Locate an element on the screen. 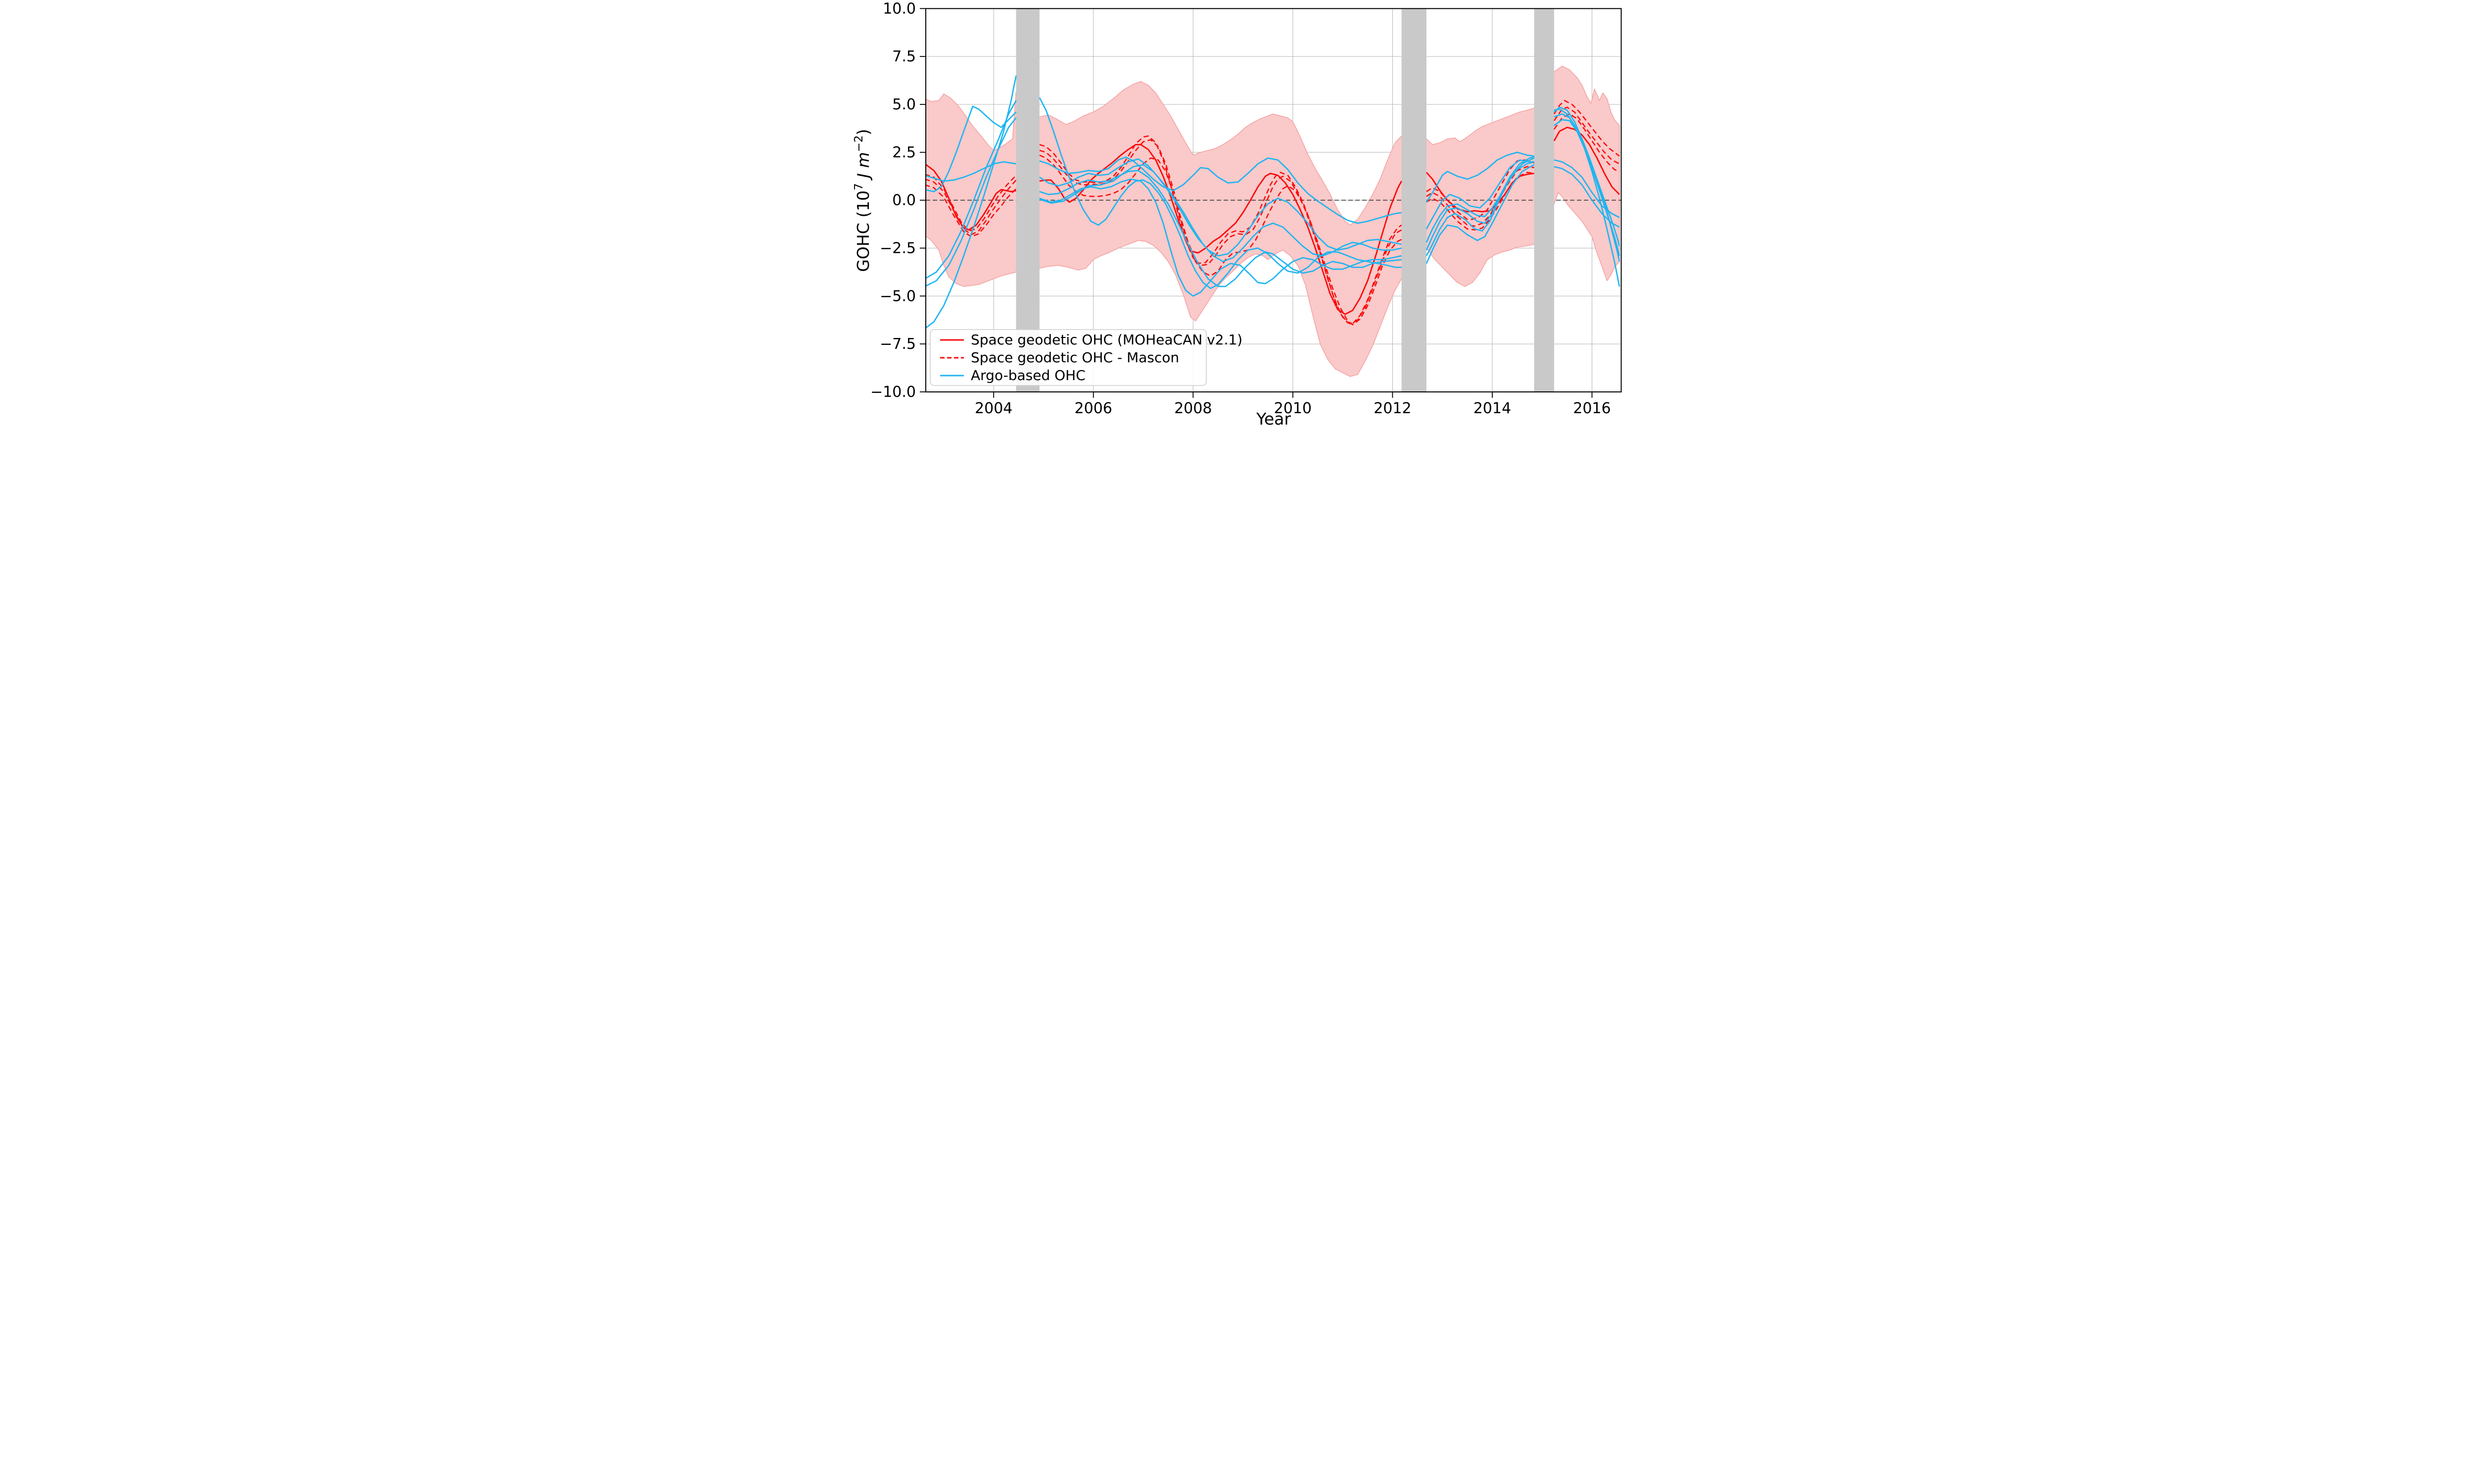 The image size is (2474, 1484). y-tick-label: −2.5 is located at coordinates (898, 248).